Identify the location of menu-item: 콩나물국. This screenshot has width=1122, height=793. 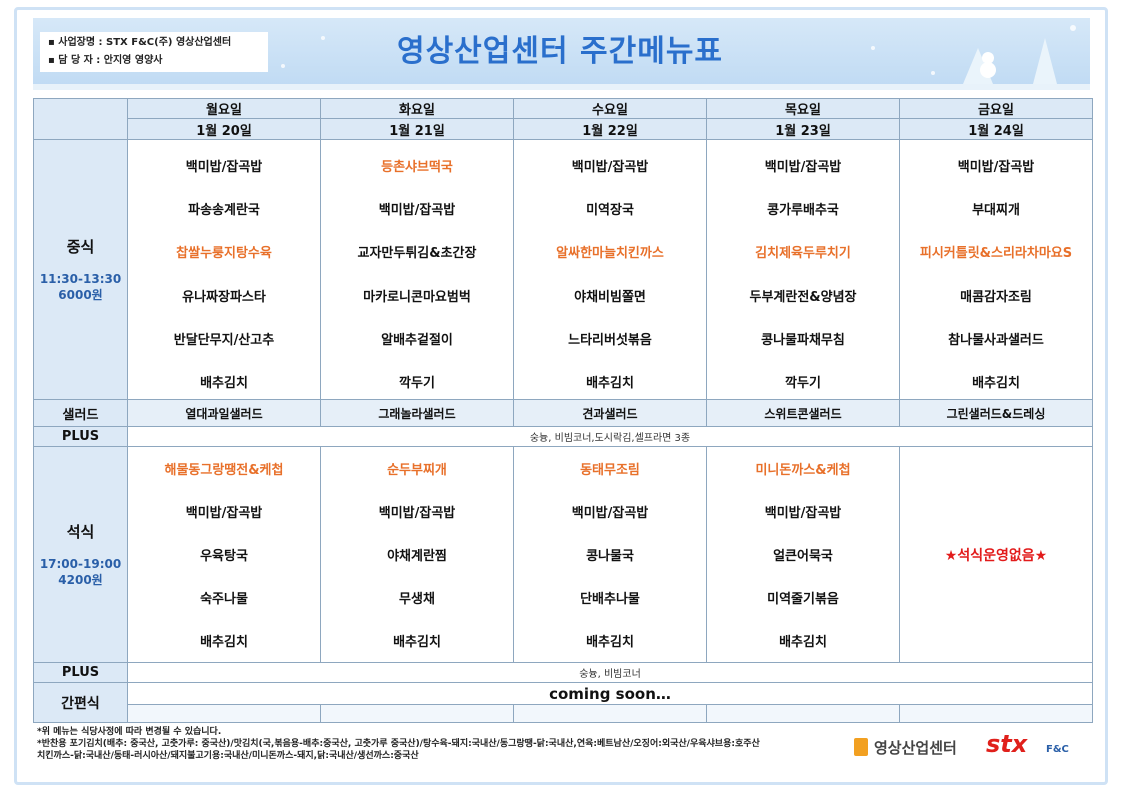
(610, 556).